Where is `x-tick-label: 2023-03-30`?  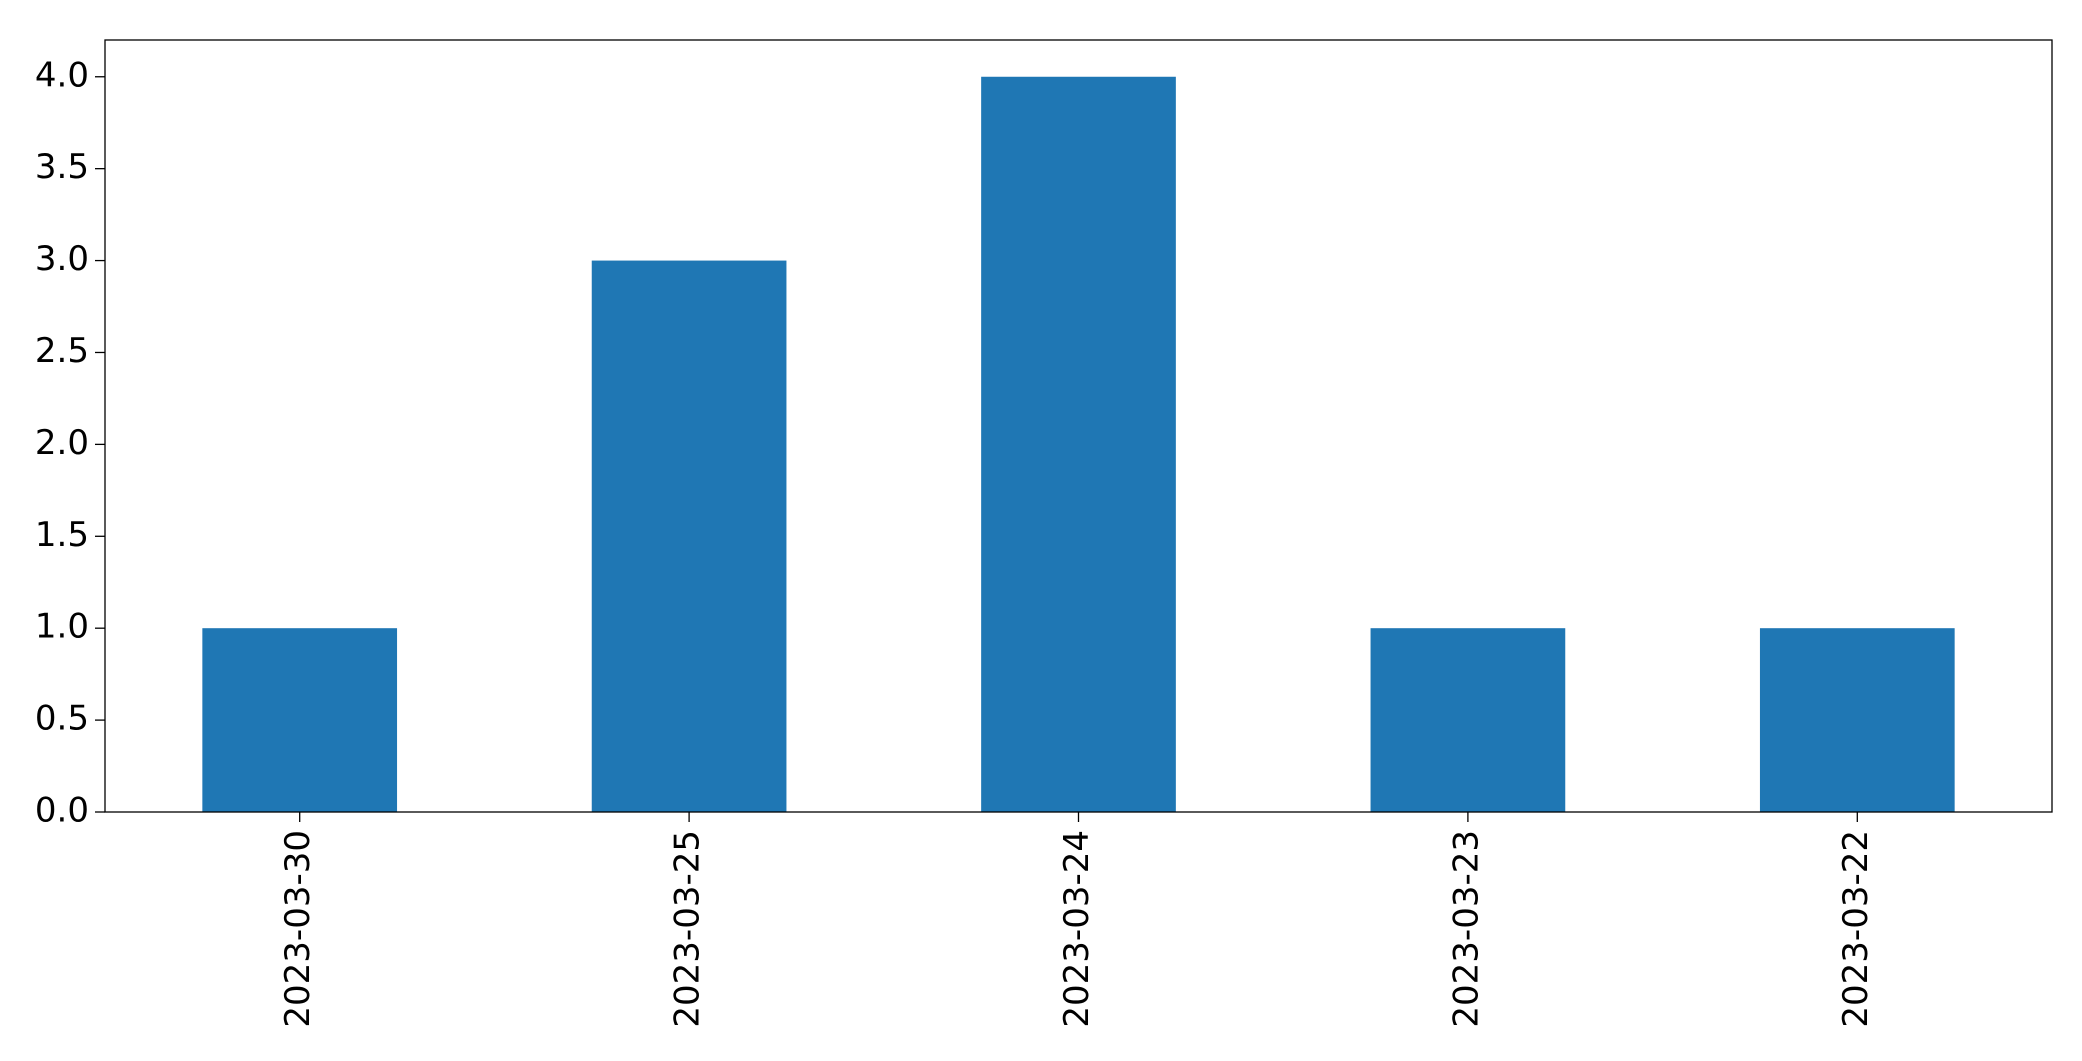 x-tick-label: 2023-03-30 is located at coordinates (298, 929).